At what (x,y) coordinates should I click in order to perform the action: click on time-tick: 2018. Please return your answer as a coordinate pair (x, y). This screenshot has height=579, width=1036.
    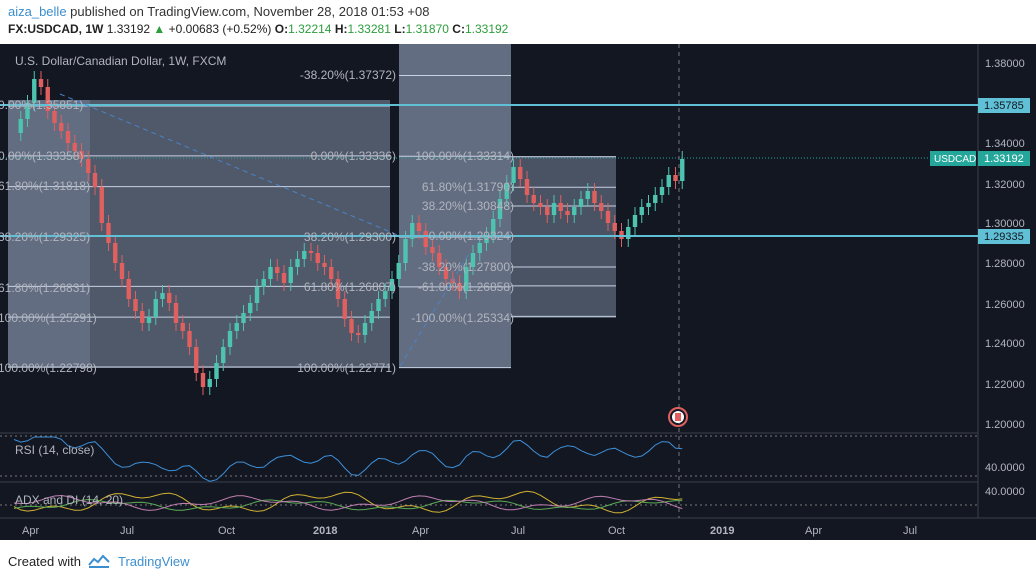
    Looking at the image, I should click on (325, 531).